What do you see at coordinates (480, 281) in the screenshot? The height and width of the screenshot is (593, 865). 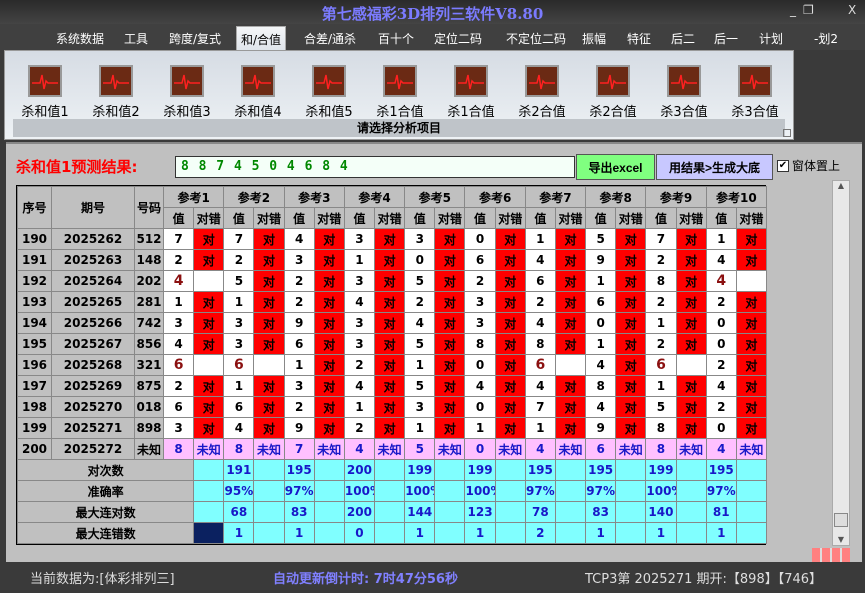 I see `ref-value: 2` at bounding box center [480, 281].